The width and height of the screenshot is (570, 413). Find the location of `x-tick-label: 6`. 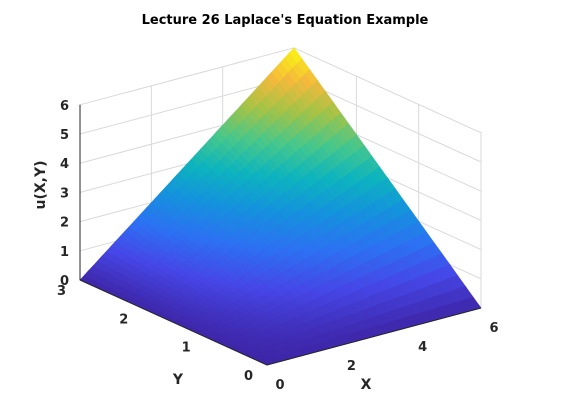

x-tick-label: 6 is located at coordinates (493, 328).